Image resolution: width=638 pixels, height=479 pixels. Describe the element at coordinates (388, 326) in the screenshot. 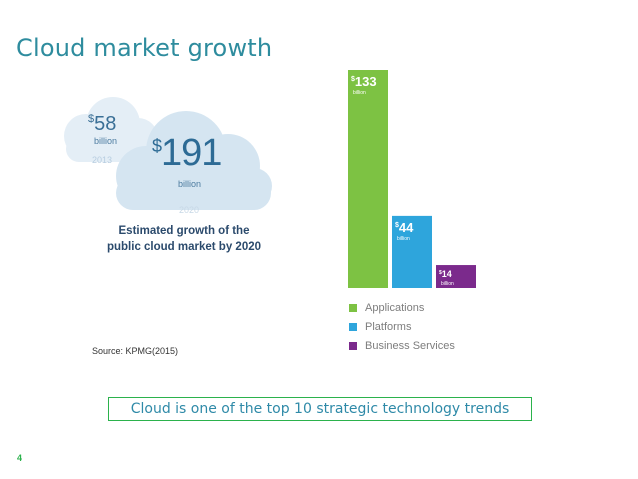

I see `legend-label-platforms: Platforms` at that location.